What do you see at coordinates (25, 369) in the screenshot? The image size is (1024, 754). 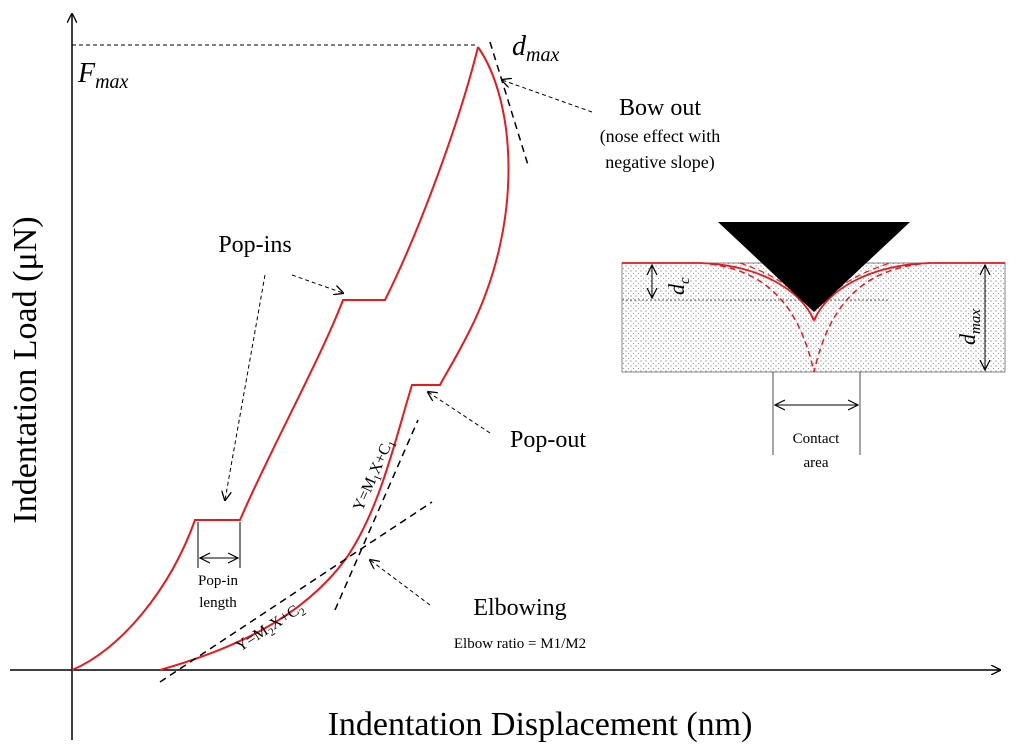 I see `y-axis-label: Indentation Load (μN)` at bounding box center [25, 369].